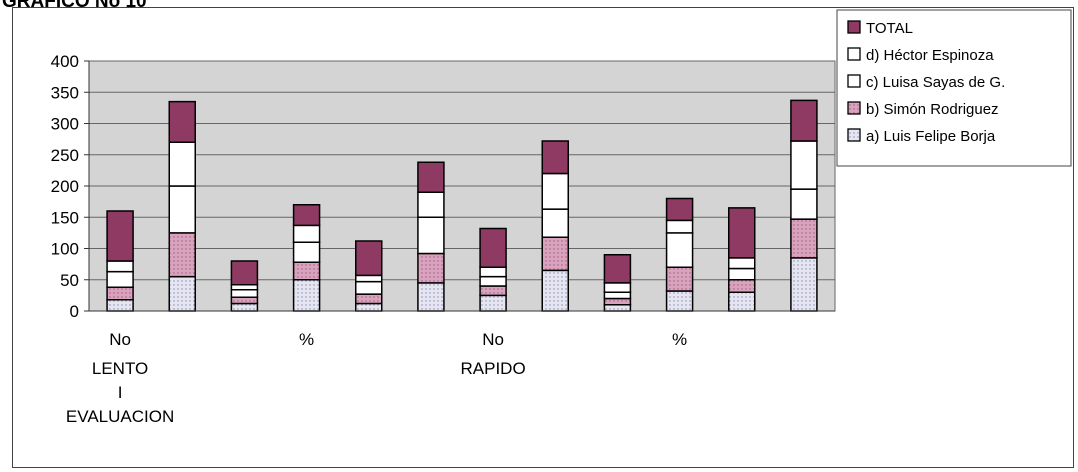 This screenshot has width=1078, height=472. I want to click on y-axis: 400 350 300 250 200 150 100 50 0, so click(70, 186).